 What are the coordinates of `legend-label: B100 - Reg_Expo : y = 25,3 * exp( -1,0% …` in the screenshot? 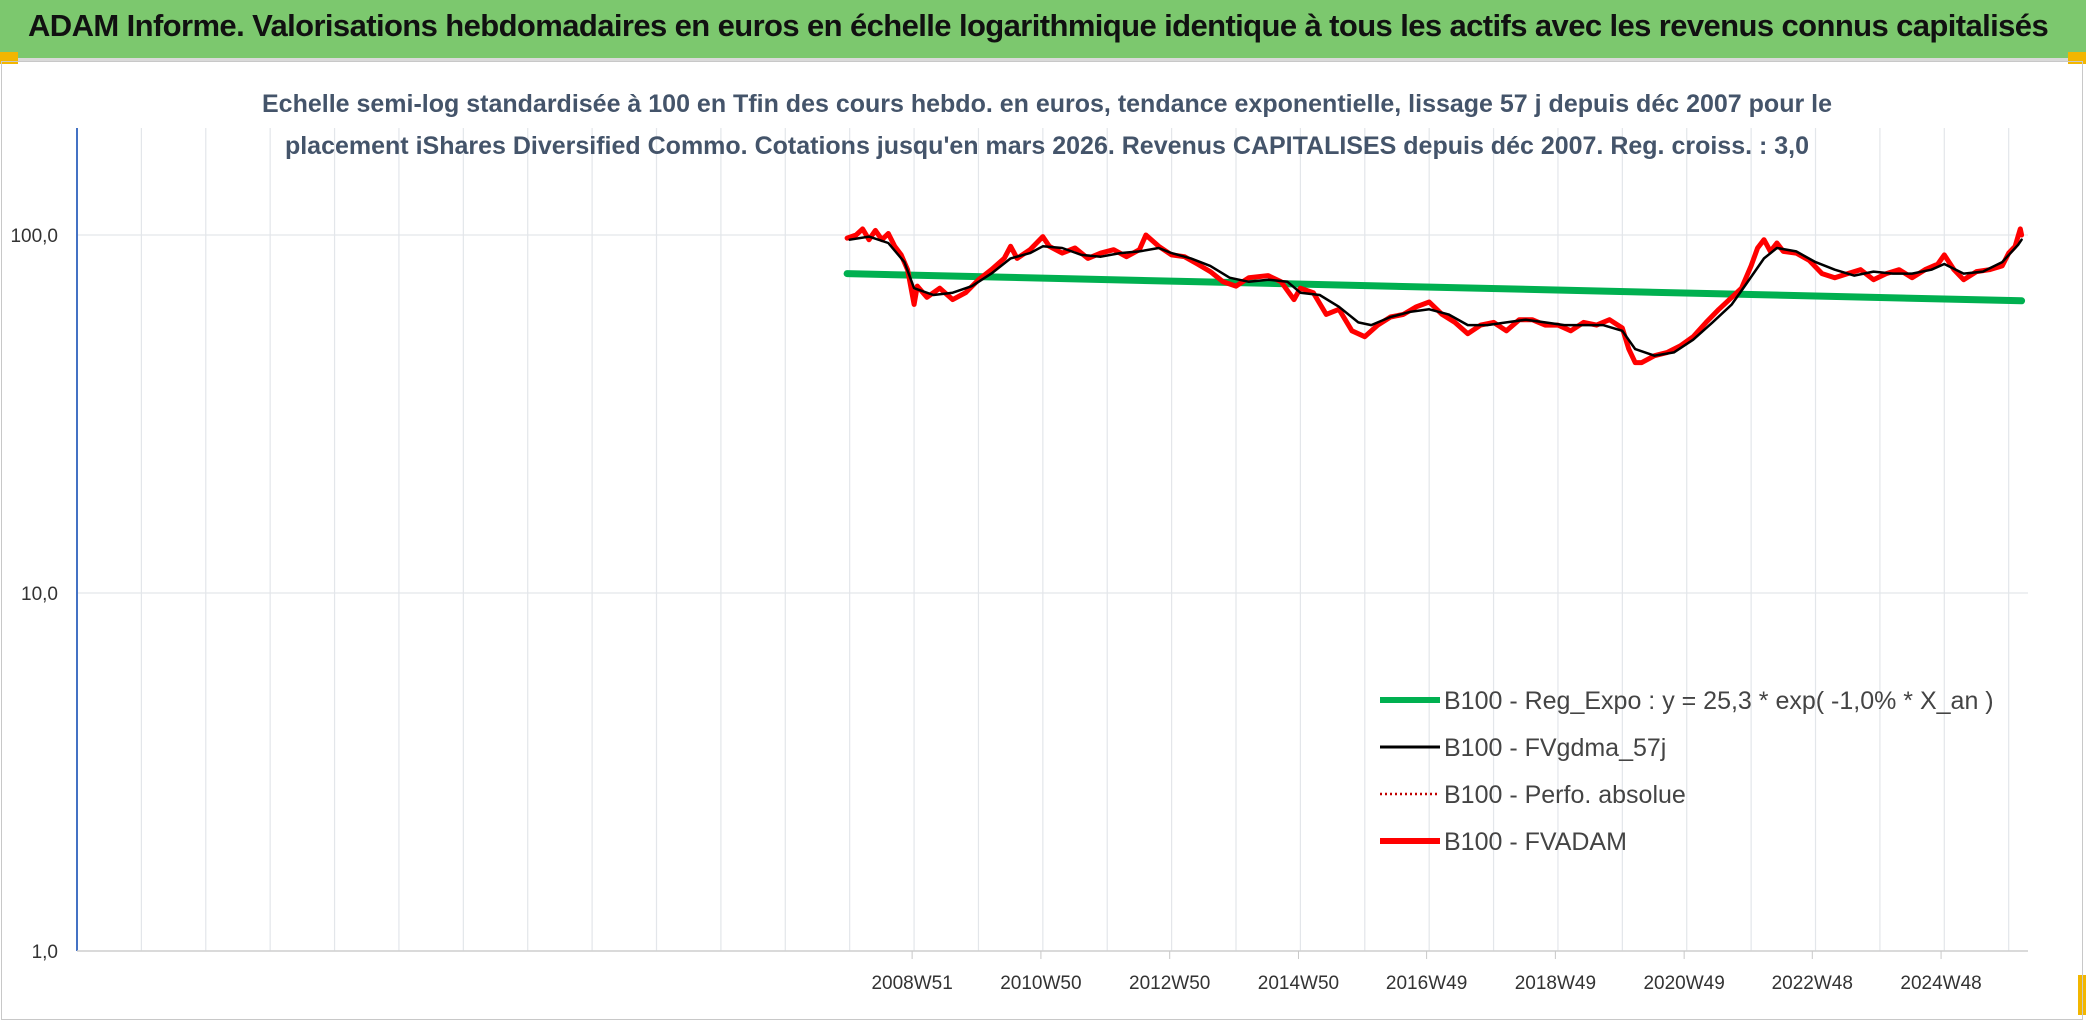 It's located at (1719, 701).